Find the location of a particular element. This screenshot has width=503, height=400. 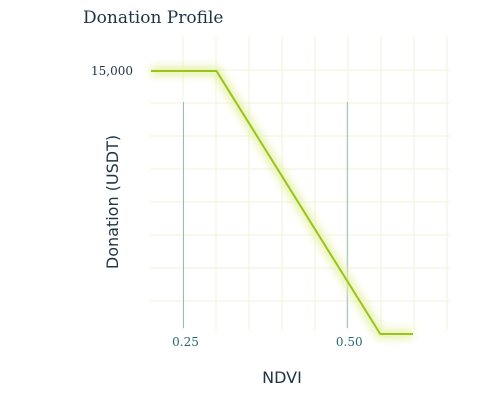

x-tick-label: 0.50 is located at coordinates (349, 342).